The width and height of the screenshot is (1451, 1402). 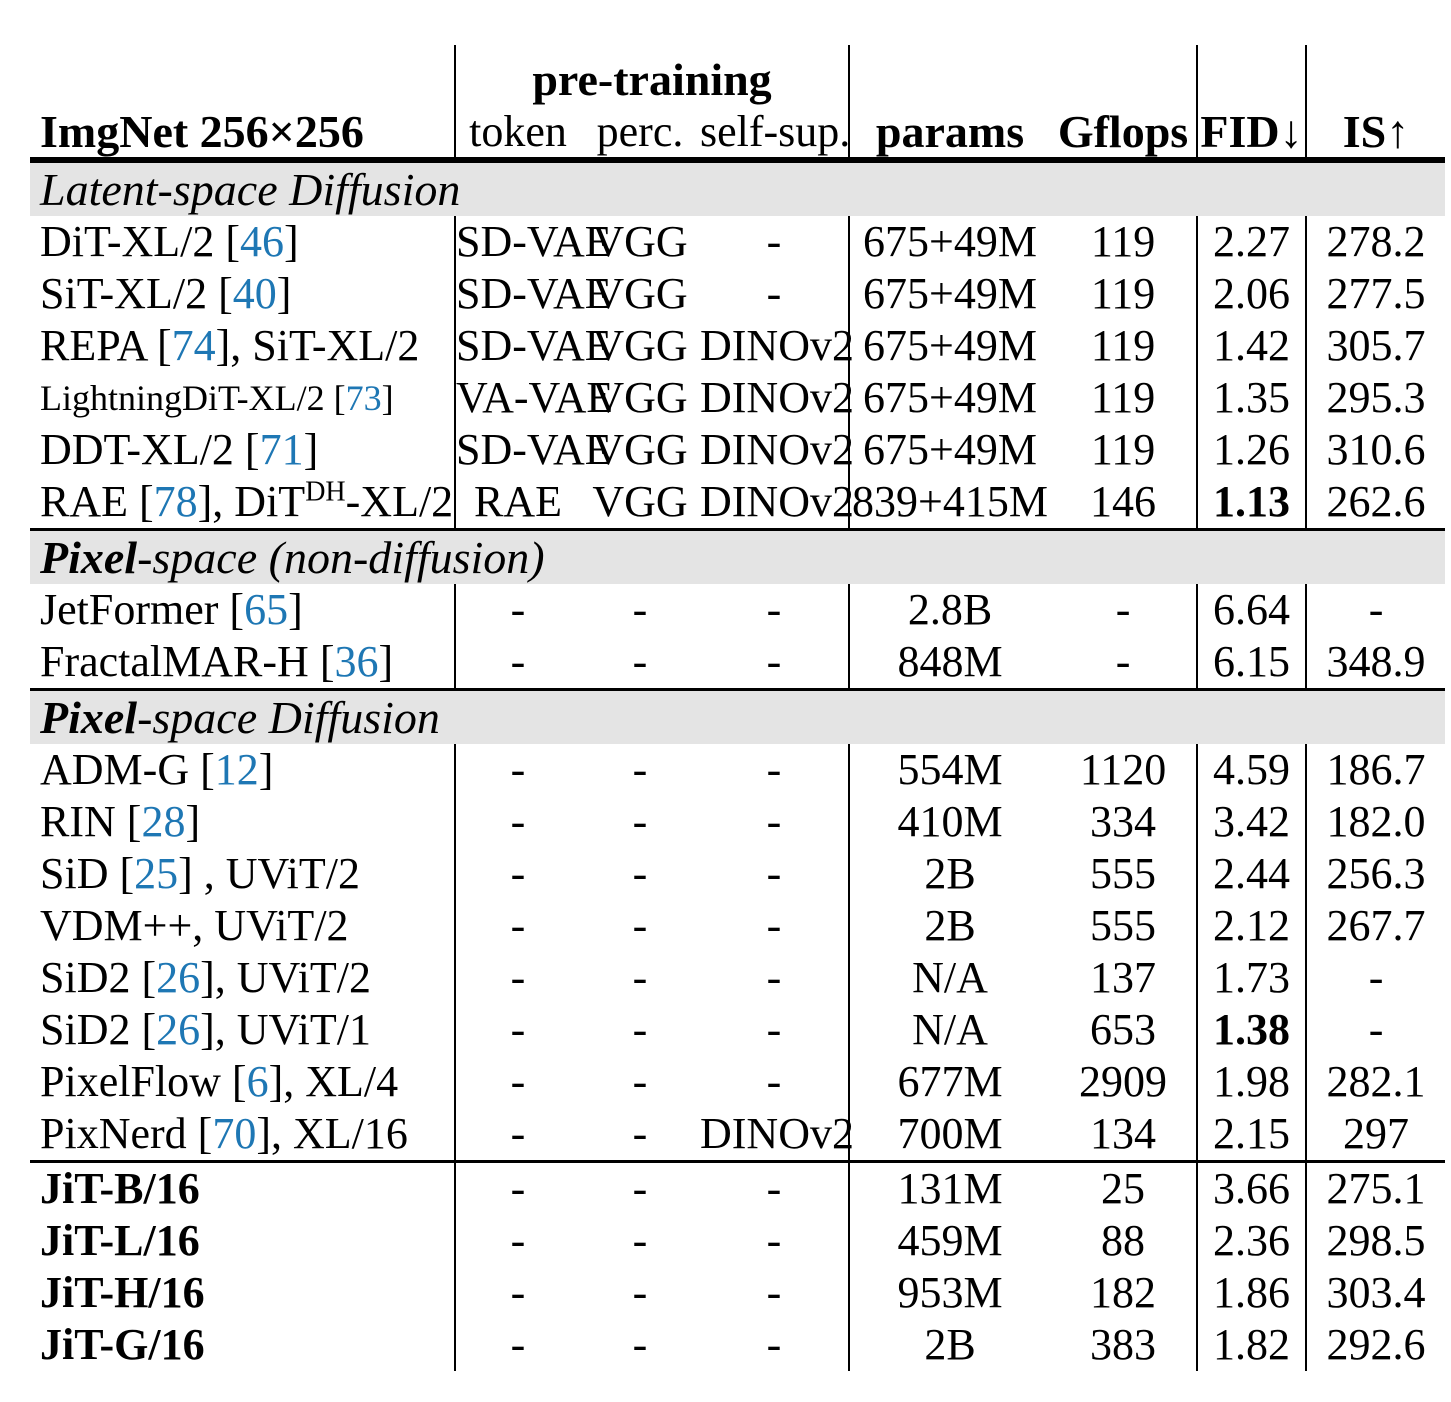 What do you see at coordinates (242, 76) in the screenshot?
I see `corner-spacer` at bounding box center [242, 76].